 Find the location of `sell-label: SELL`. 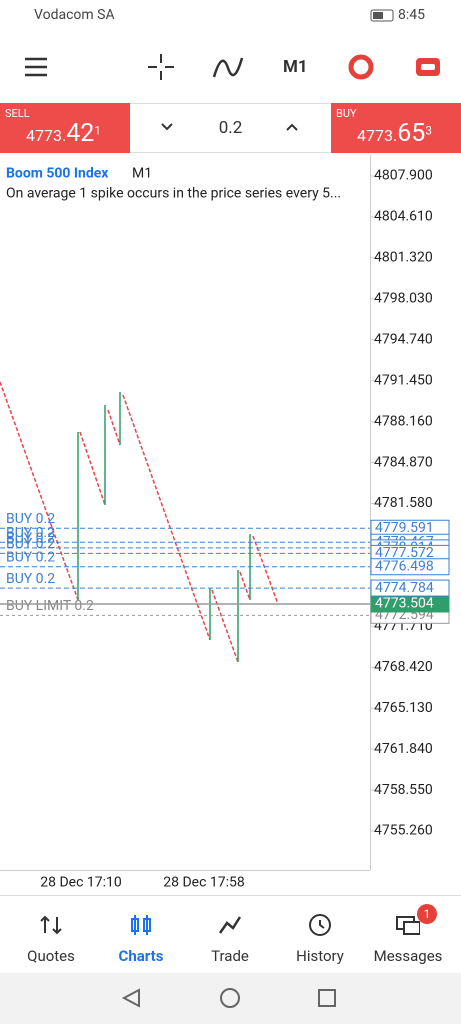

sell-label: SELL is located at coordinates (17, 113).